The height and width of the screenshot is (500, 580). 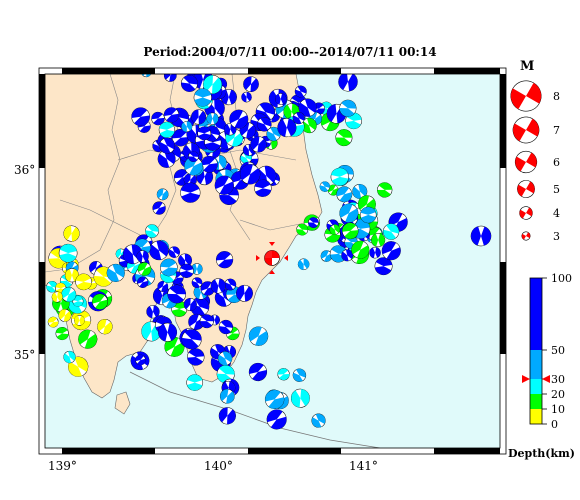 I want to click on depth-scale-title: Depth(km), so click(x=541, y=453).